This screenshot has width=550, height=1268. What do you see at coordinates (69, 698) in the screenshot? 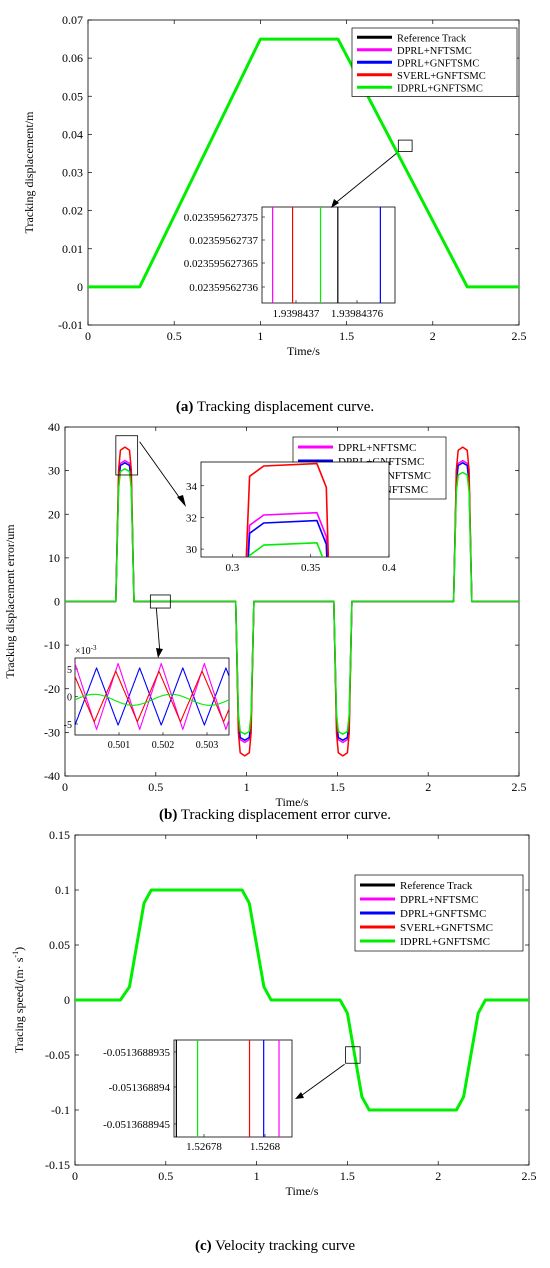
I see `inset-2-y-tick-label: 0` at bounding box center [69, 698].